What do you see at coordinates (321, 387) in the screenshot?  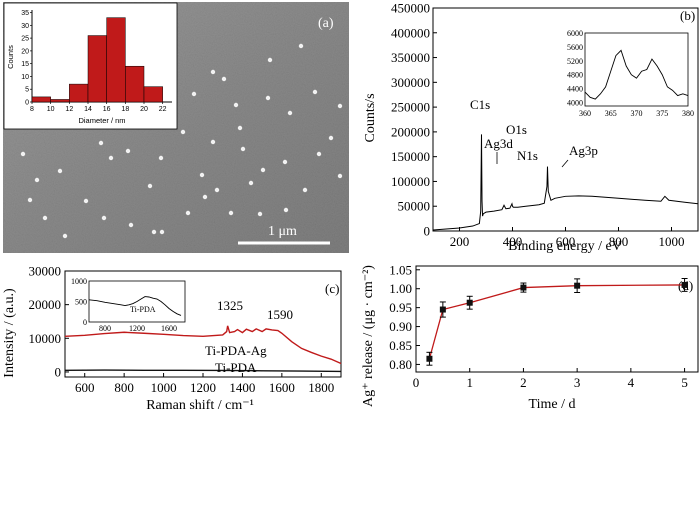 I see `x-tick-label: 1800` at bounding box center [321, 387].